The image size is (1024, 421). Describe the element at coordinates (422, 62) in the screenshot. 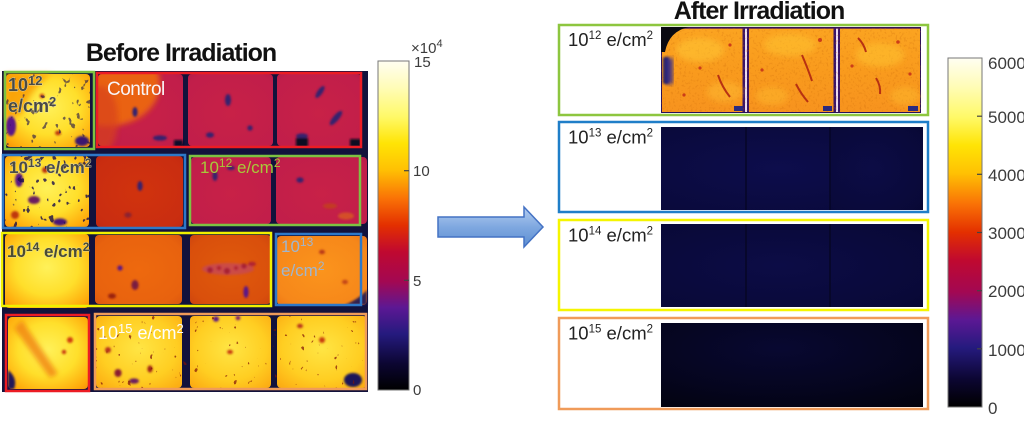

I see `svg-text: 15` at that location.